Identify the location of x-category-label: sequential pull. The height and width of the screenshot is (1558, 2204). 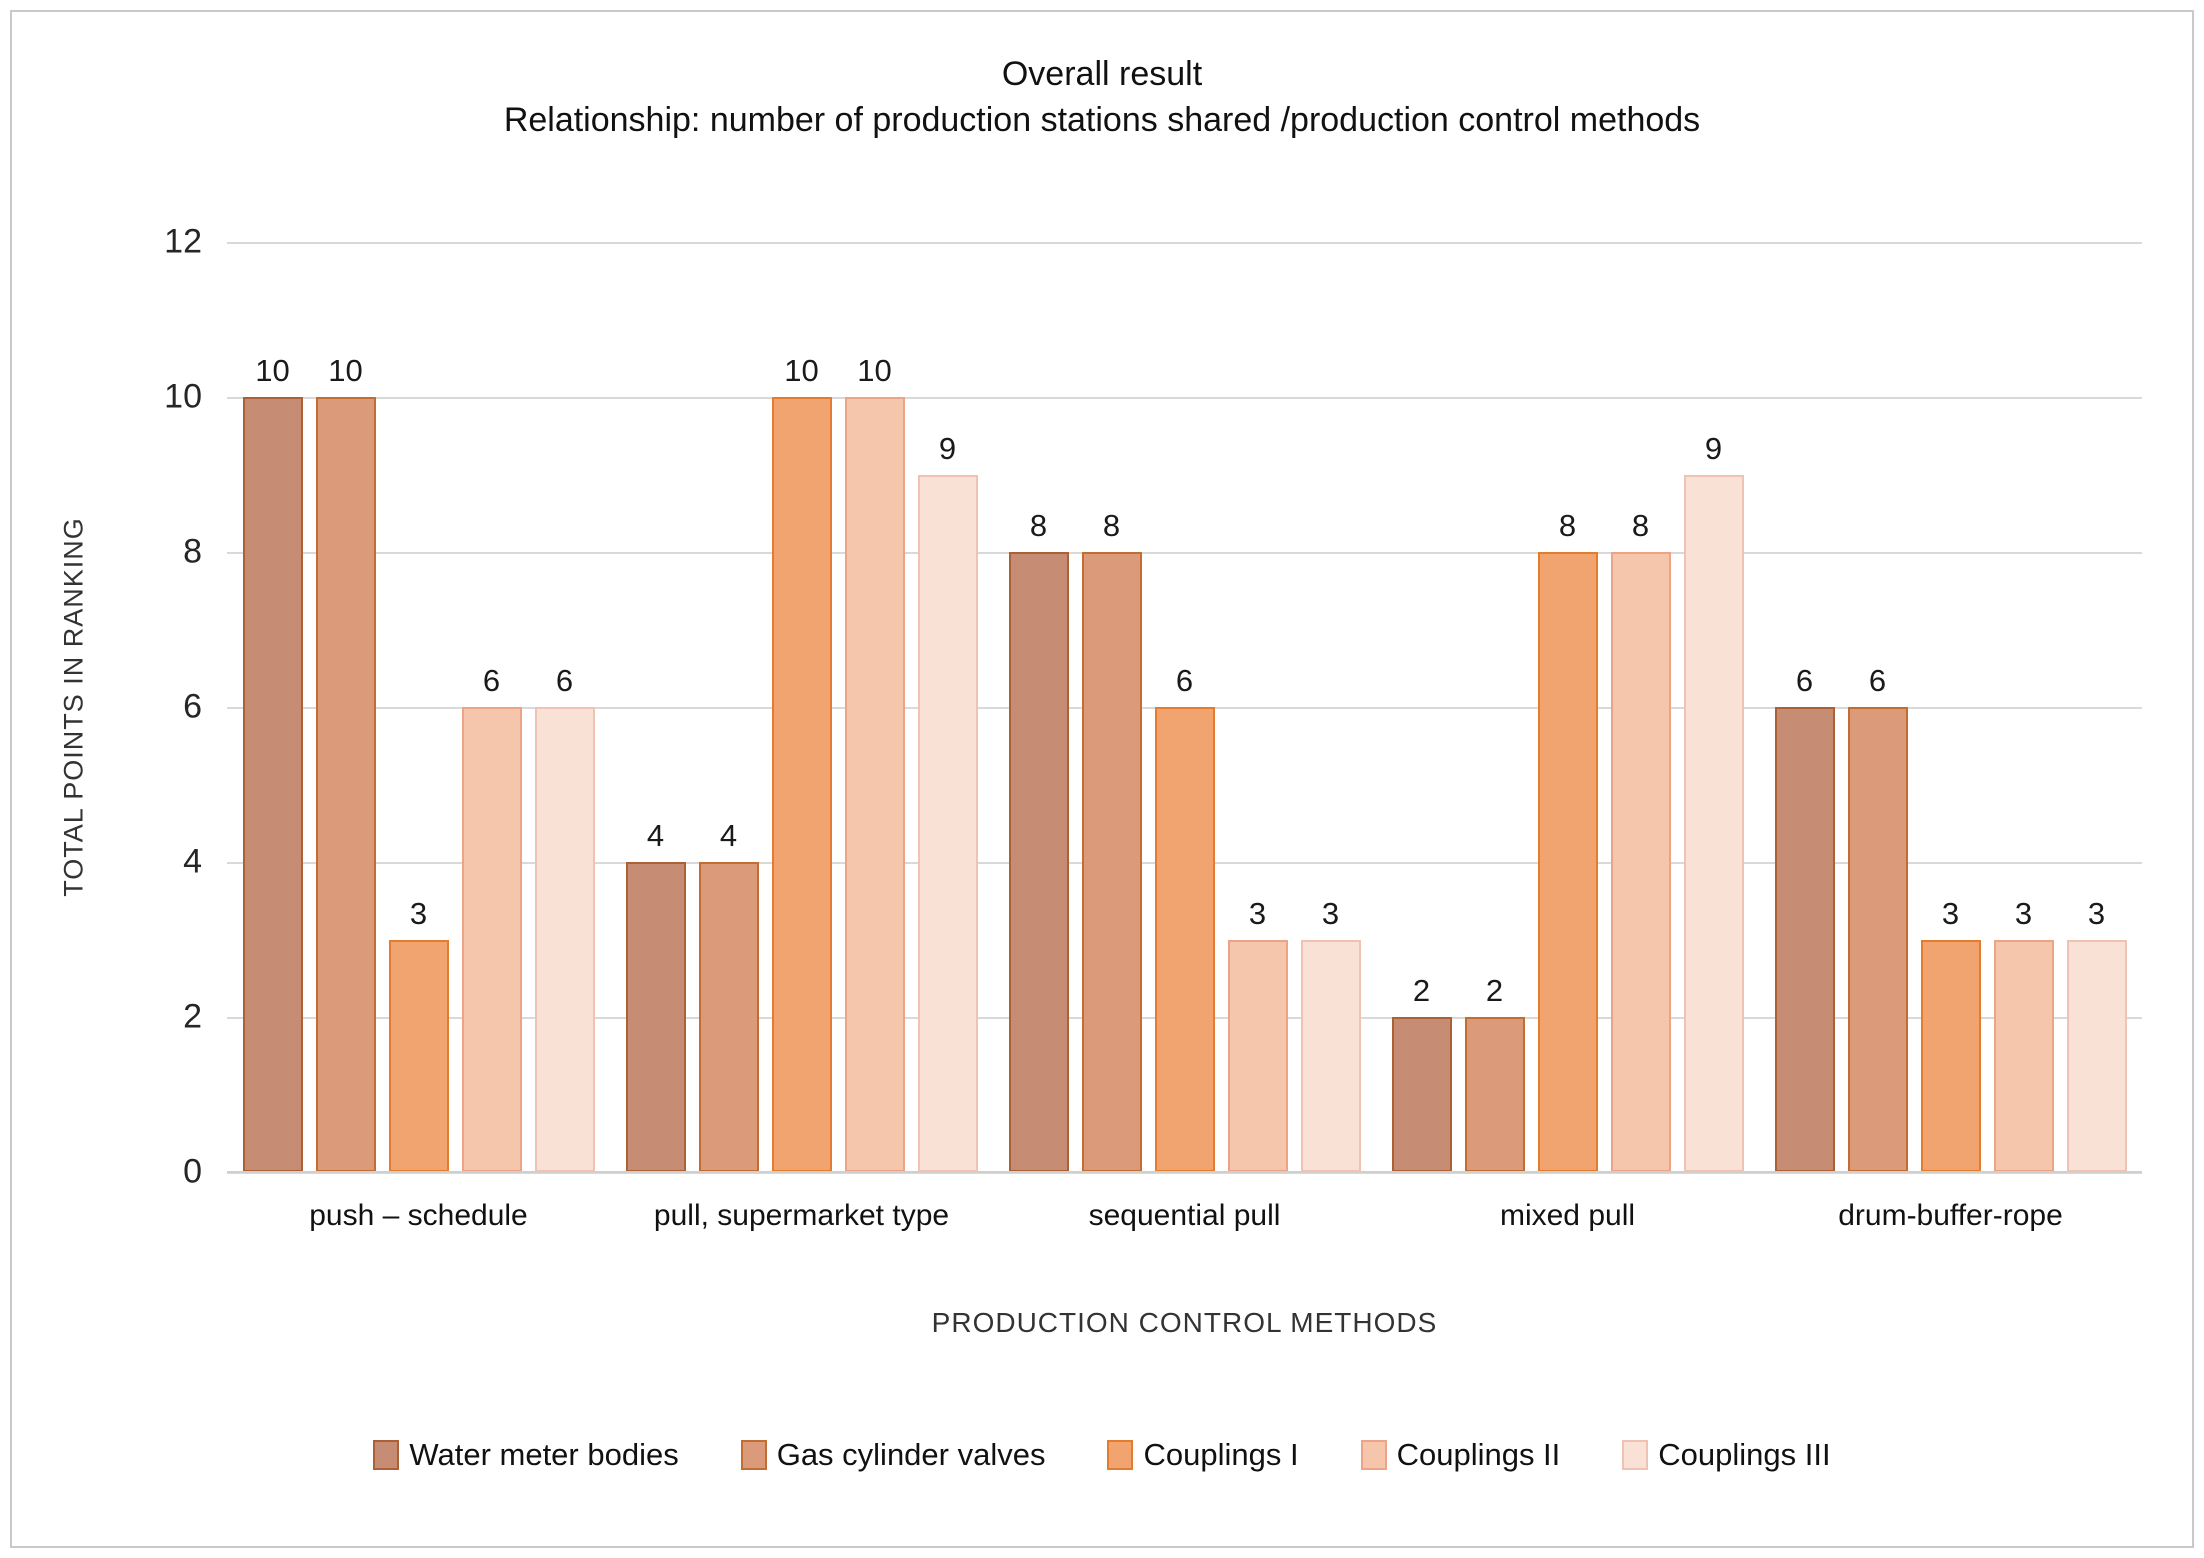
(1184, 1216).